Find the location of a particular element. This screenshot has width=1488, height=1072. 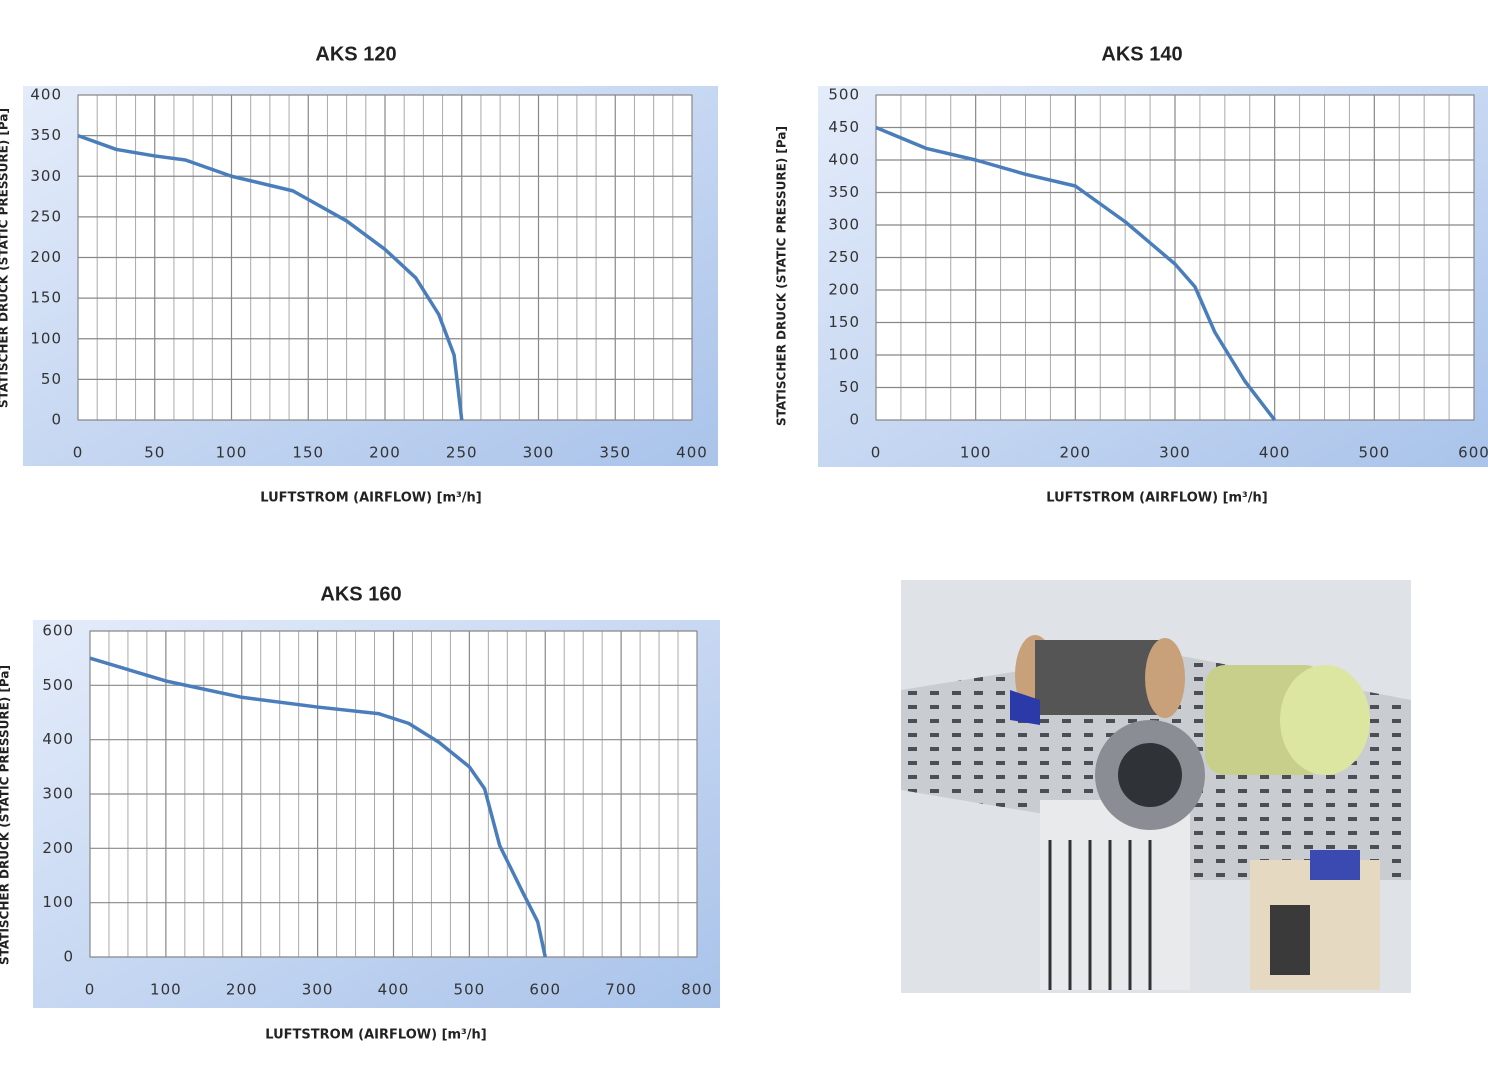

y-tick-label: 450 is located at coordinates (844, 127).